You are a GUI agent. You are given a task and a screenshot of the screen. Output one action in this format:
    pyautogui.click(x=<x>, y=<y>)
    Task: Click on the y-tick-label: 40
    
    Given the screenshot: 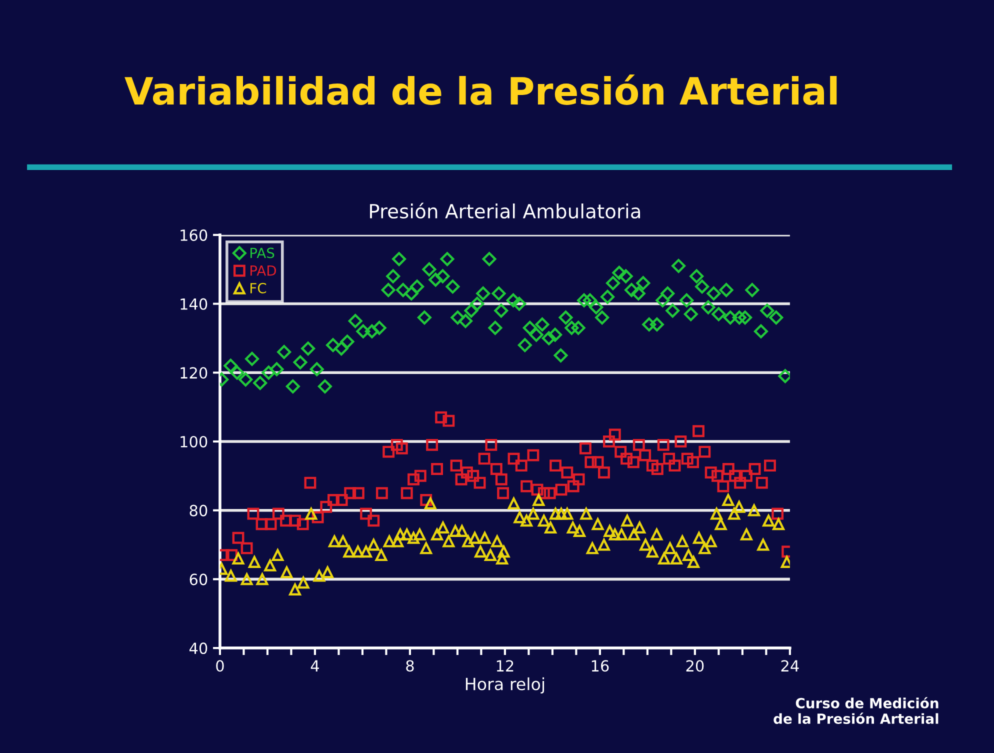 What is the action you would take?
    pyautogui.click(x=198, y=648)
    